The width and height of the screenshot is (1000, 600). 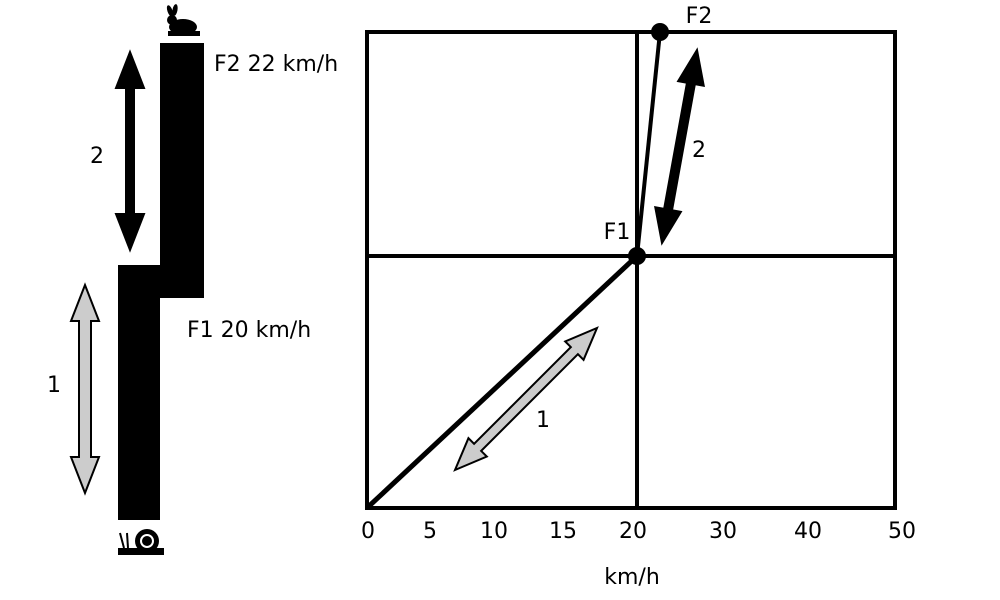 I want to click on f1-label: F1 20 km/h, so click(x=249, y=330).